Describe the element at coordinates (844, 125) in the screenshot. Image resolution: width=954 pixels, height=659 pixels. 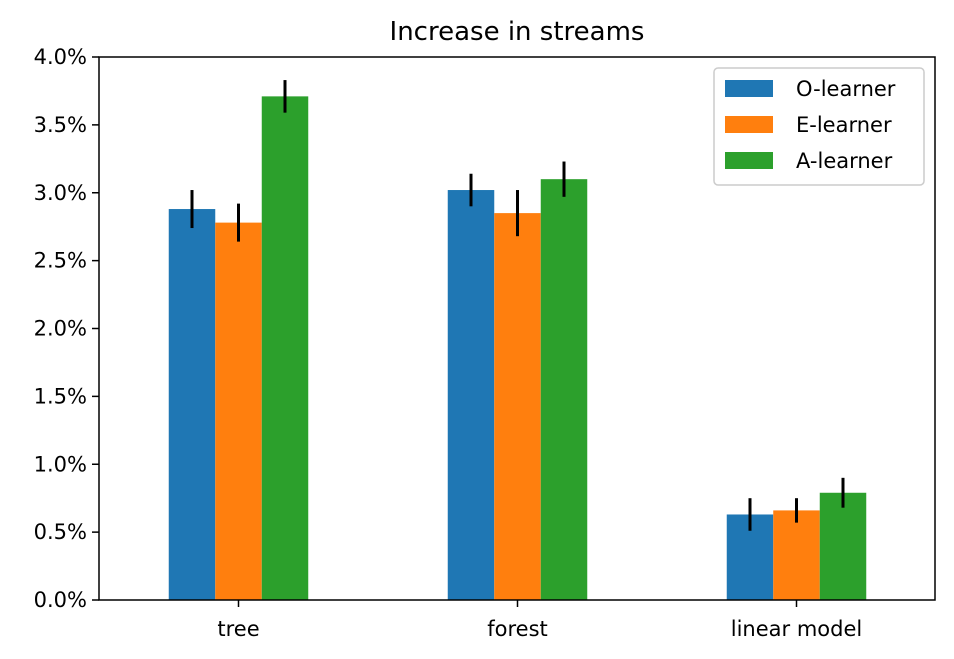
I see `legend-label-e-learner: E-learner` at that location.